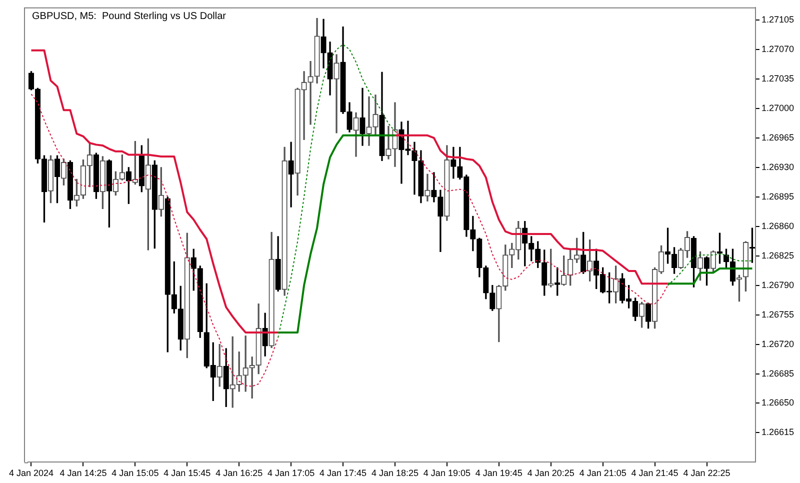  What do you see at coordinates (343, 473) in the screenshot?
I see `x-tick-label: 4 Jan 17:45` at bounding box center [343, 473].